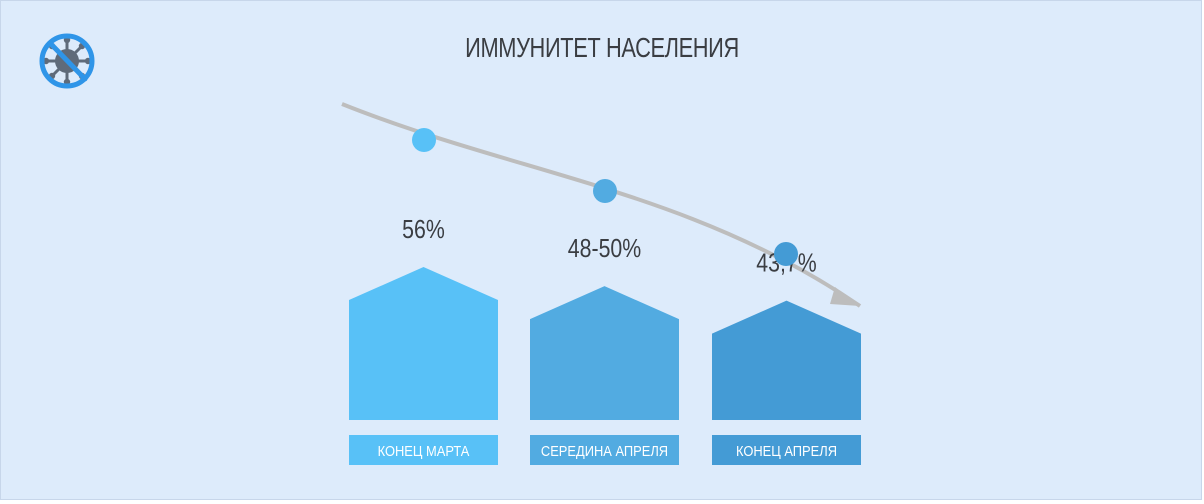 The height and width of the screenshot is (504, 1204). What do you see at coordinates (845, 296) in the screenshot?
I see `trend-arrowhead` at bounding box center [845, 296].